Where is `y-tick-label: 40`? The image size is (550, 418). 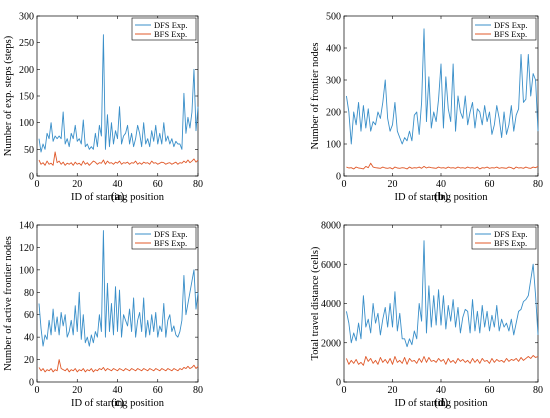
y-tick-label: 40 is located at coordinates (29, 338).